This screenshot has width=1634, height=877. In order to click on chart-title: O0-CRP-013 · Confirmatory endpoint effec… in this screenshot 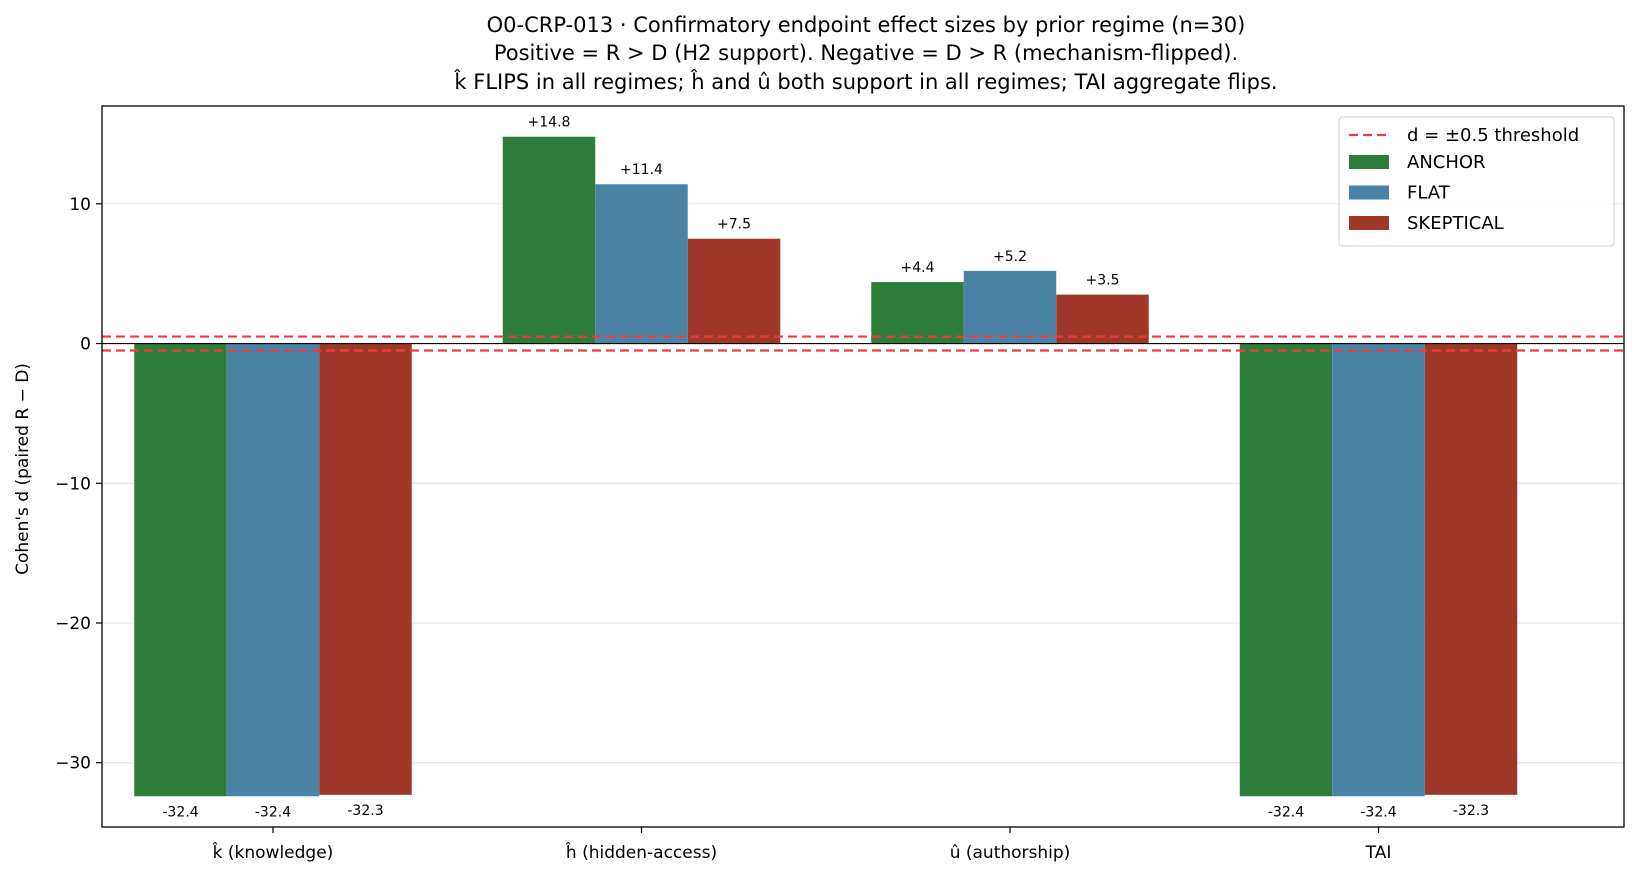, I will do `click(866, 53)`.